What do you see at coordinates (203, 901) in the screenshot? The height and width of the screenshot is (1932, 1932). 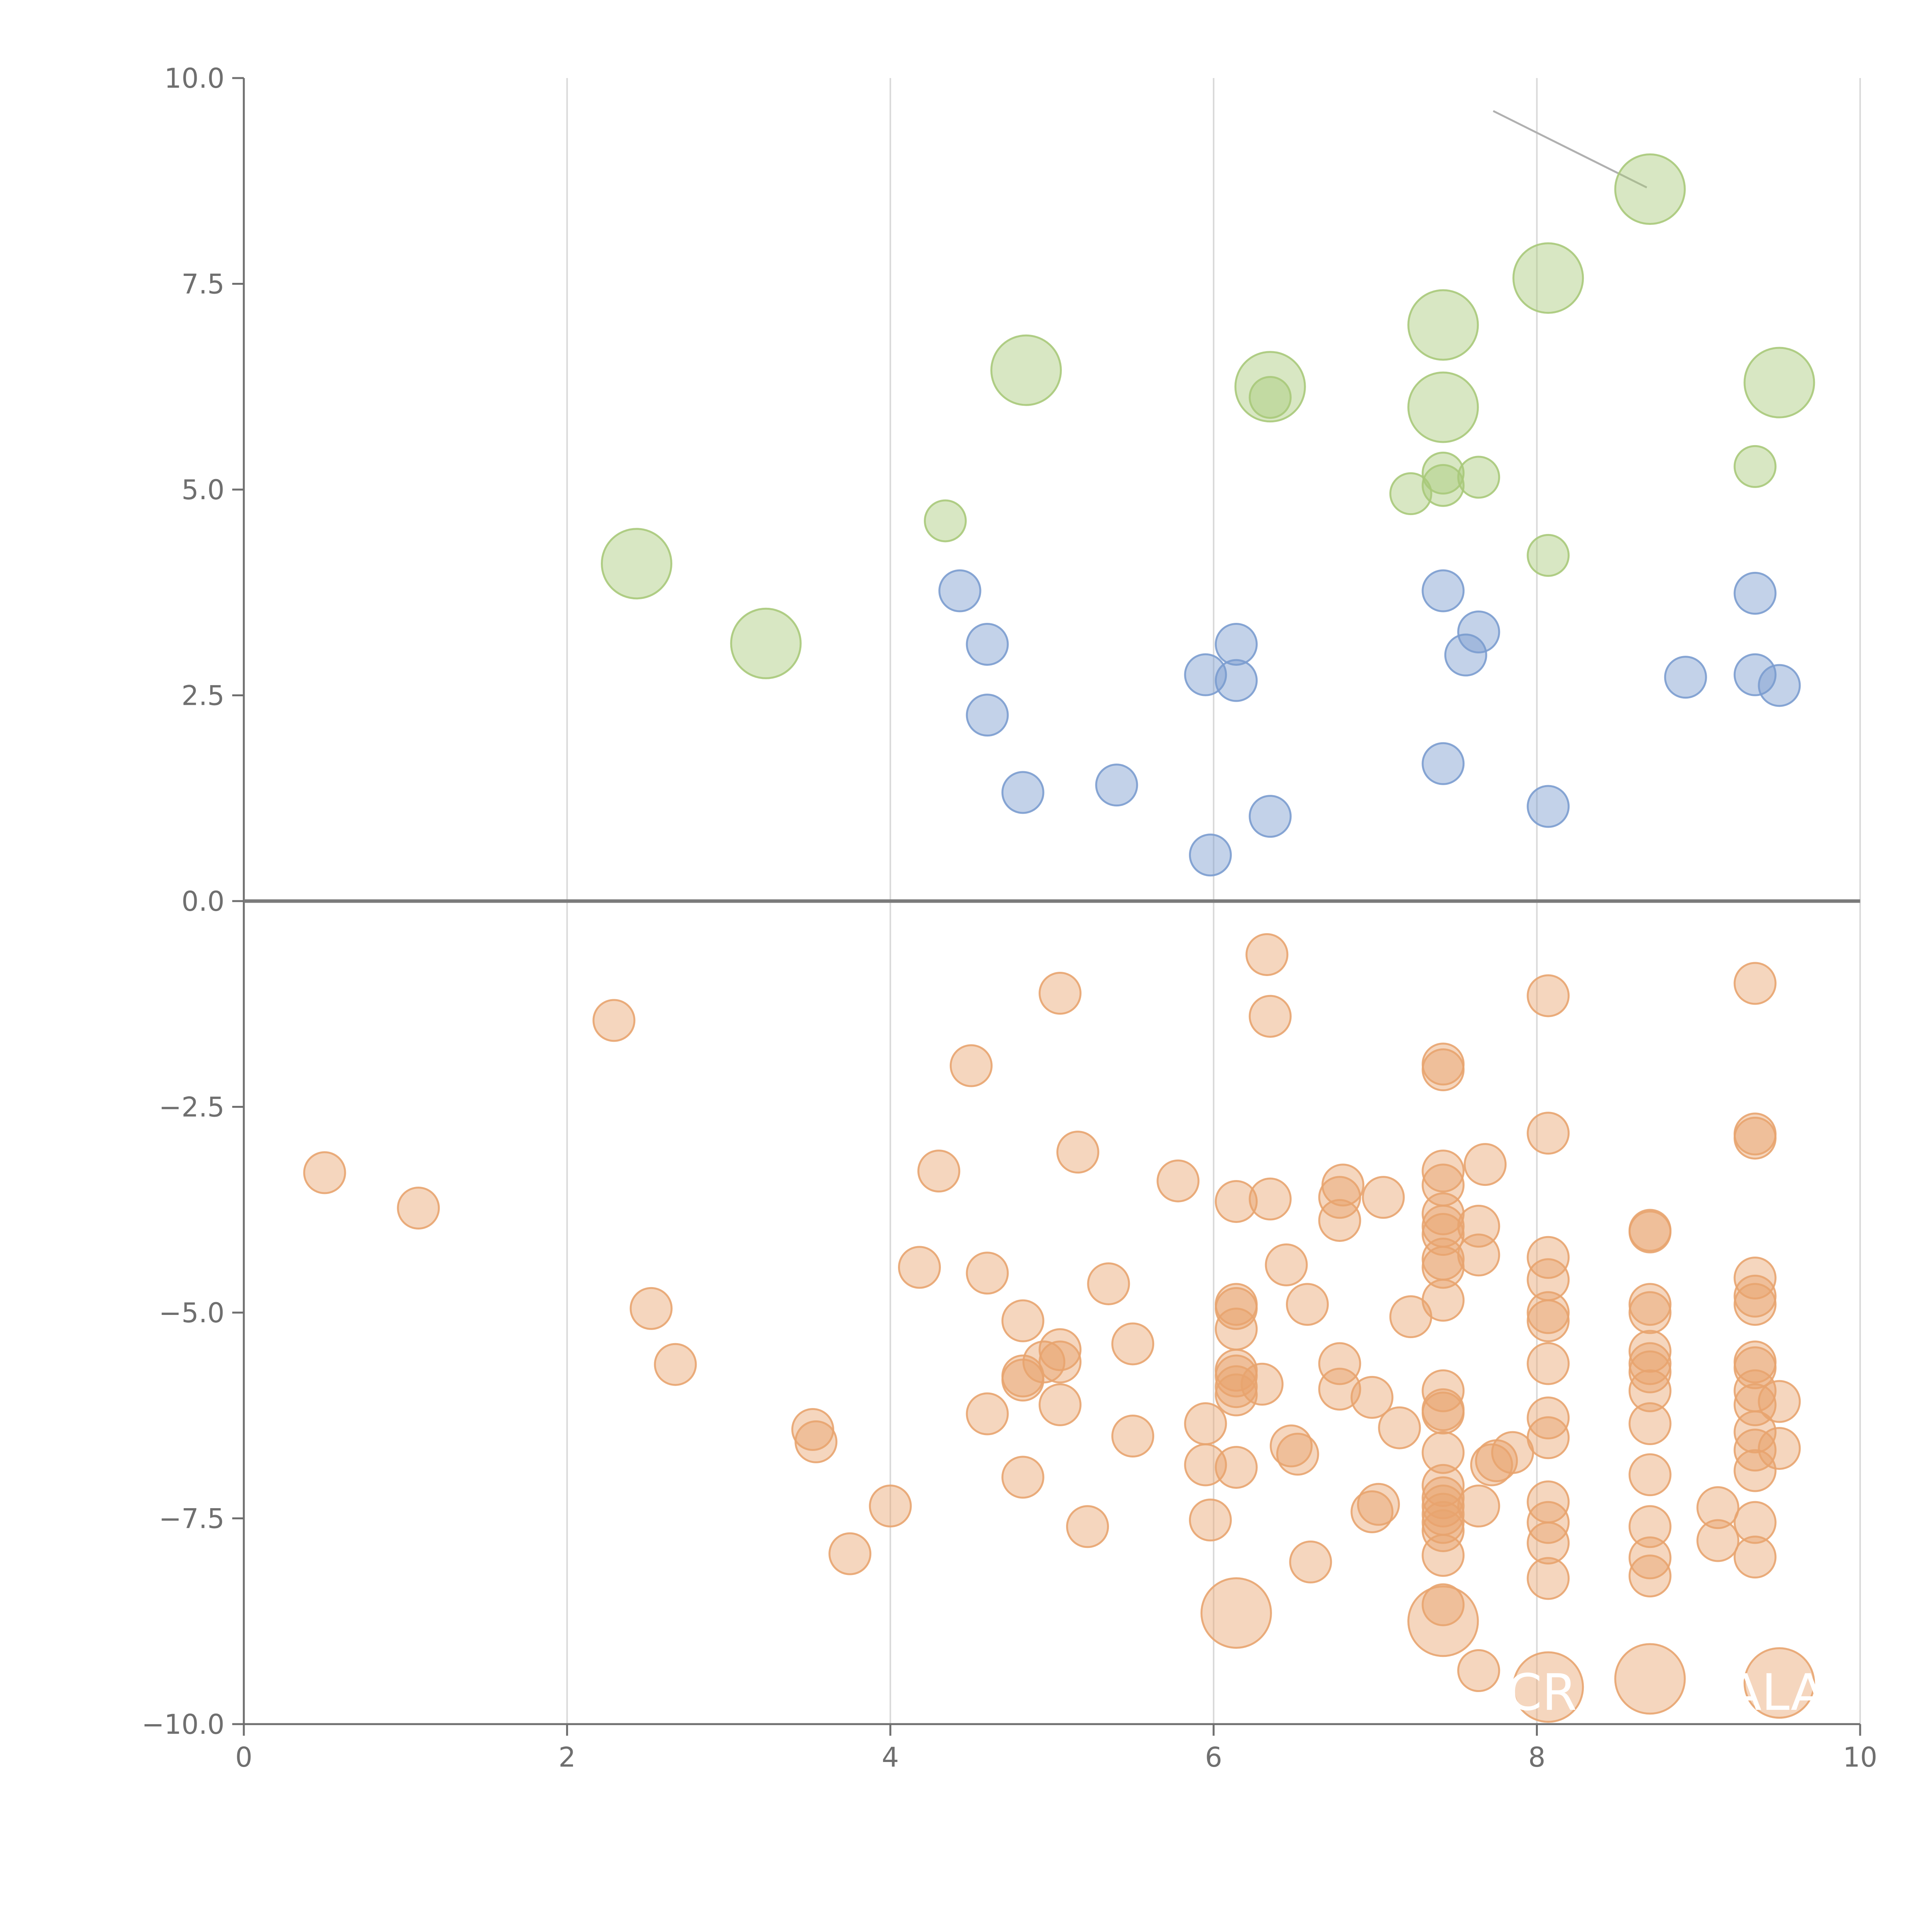 I see `y-tick-label: 0.0` at bounding box center [203, 901].